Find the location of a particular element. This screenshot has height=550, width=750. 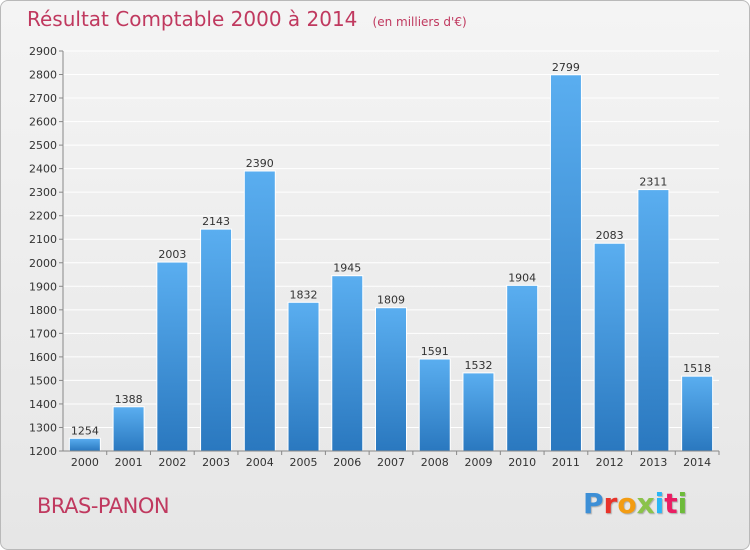

value-label: 1388 is located at coordinates (129, 399).